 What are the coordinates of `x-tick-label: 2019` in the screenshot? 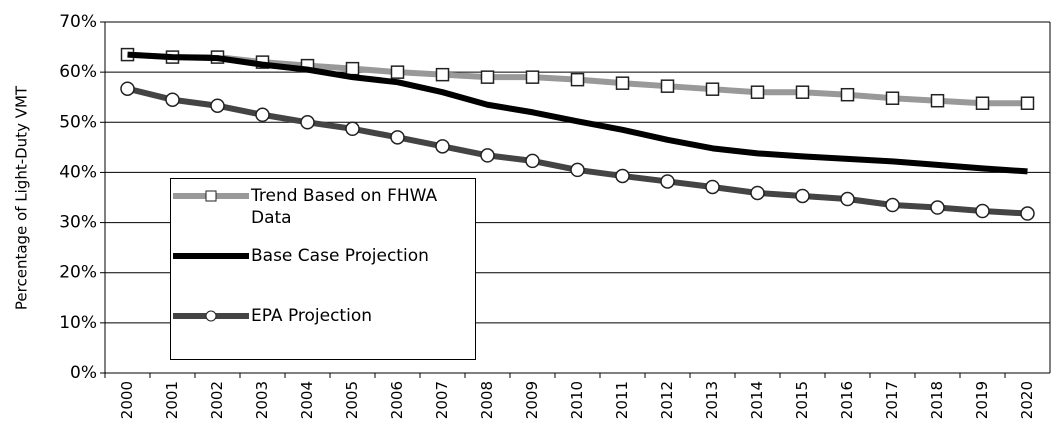 It's located at (982, 400).